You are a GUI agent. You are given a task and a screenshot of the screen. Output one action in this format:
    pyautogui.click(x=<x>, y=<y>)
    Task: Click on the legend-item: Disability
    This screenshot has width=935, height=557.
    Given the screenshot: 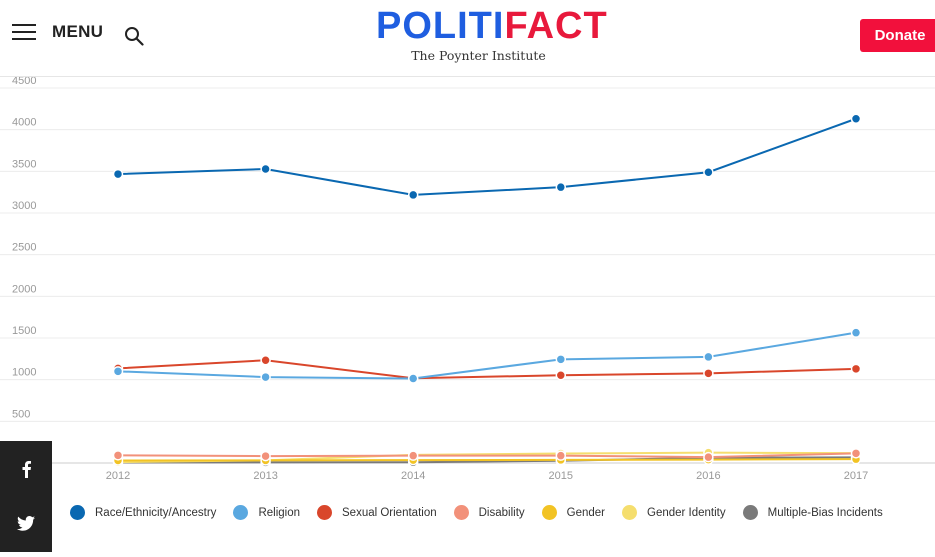 What is the action you would take?
    pyautogui.click(x=489, y=512)
    